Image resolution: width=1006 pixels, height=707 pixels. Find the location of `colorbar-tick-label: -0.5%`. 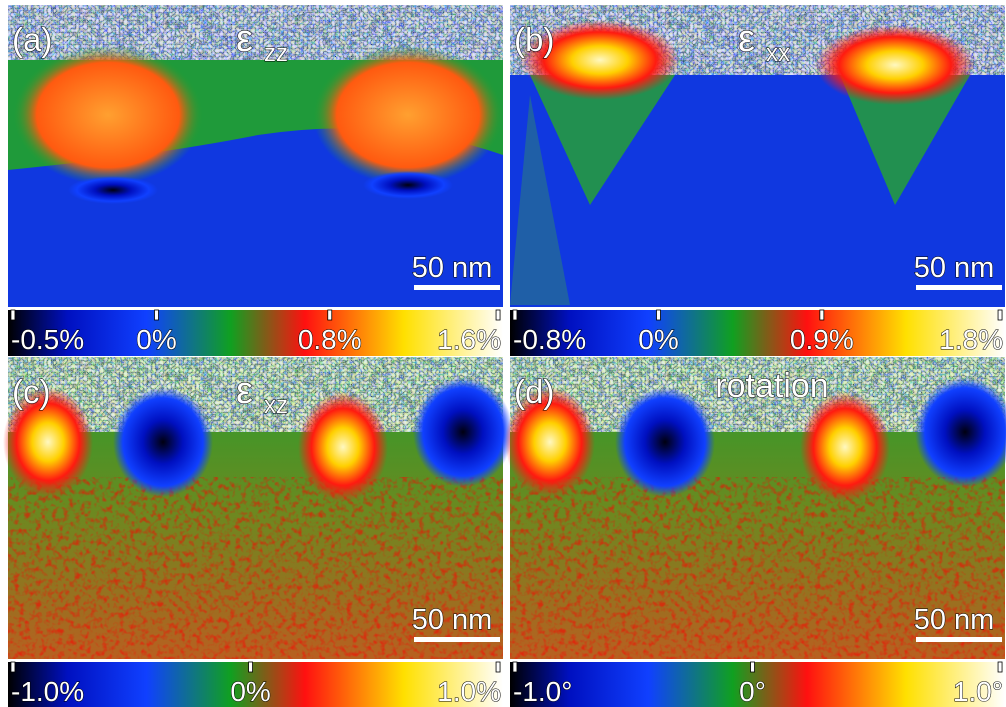

colorbar-tick-label: -0.5% is located at coordinates (47, 339).